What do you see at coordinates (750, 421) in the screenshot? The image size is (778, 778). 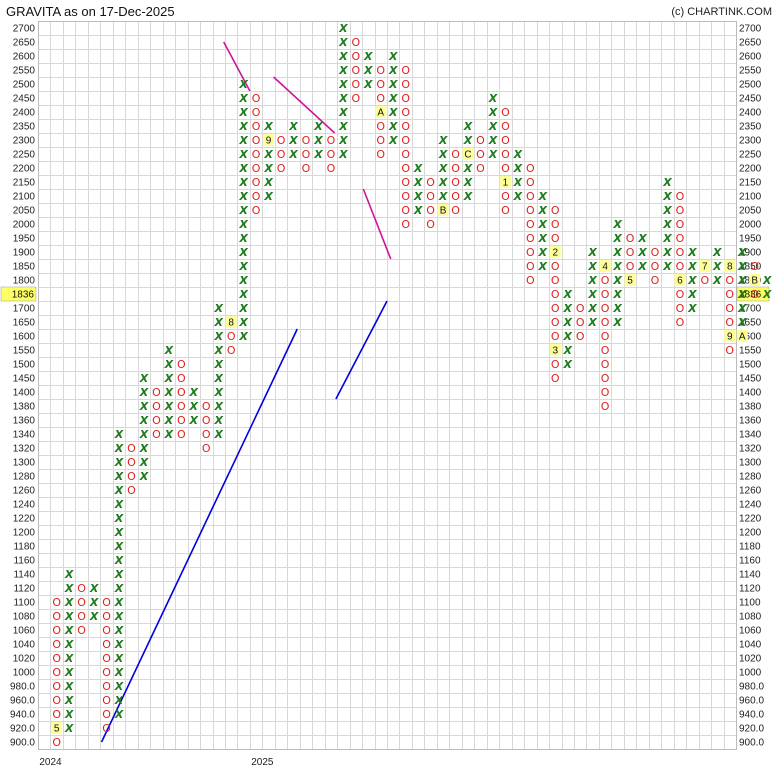 I see `y-tick-label-right: 1360` at bounding box center [750, 421].